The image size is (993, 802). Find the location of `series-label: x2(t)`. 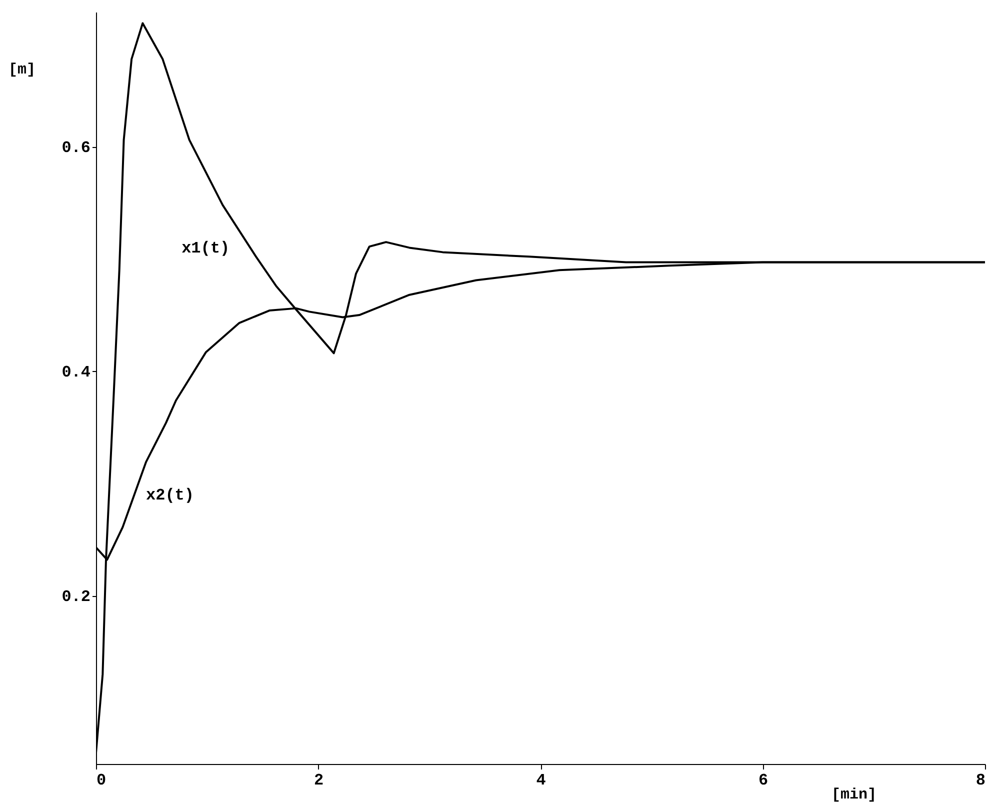

series-label: x2(t) is located at coordinates (170, 495).